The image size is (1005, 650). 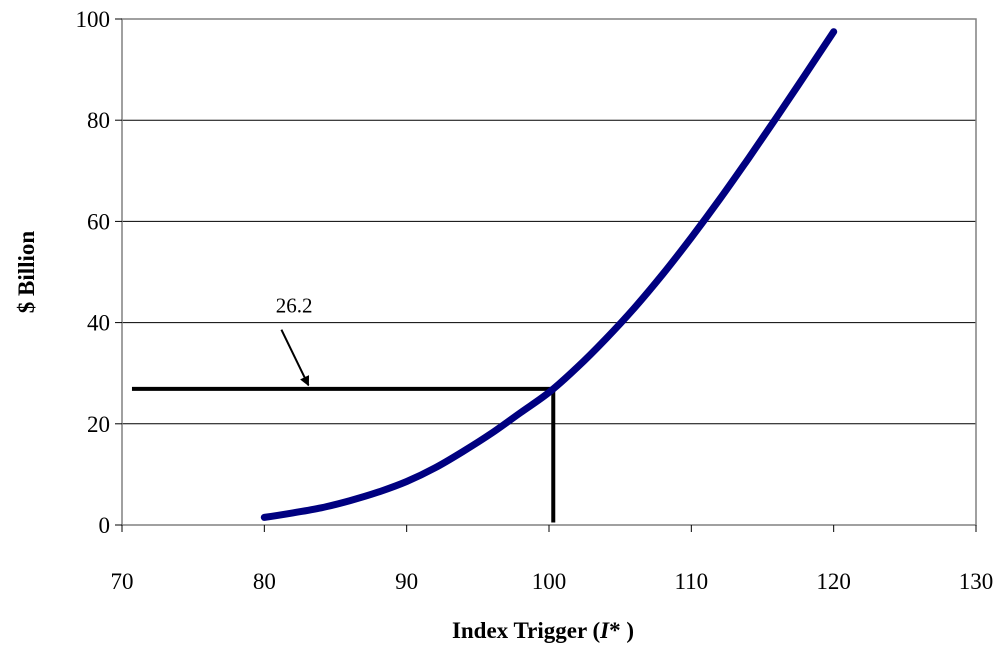 I want to click on y-tick-label-60: 60, so click(x=98, y=221).